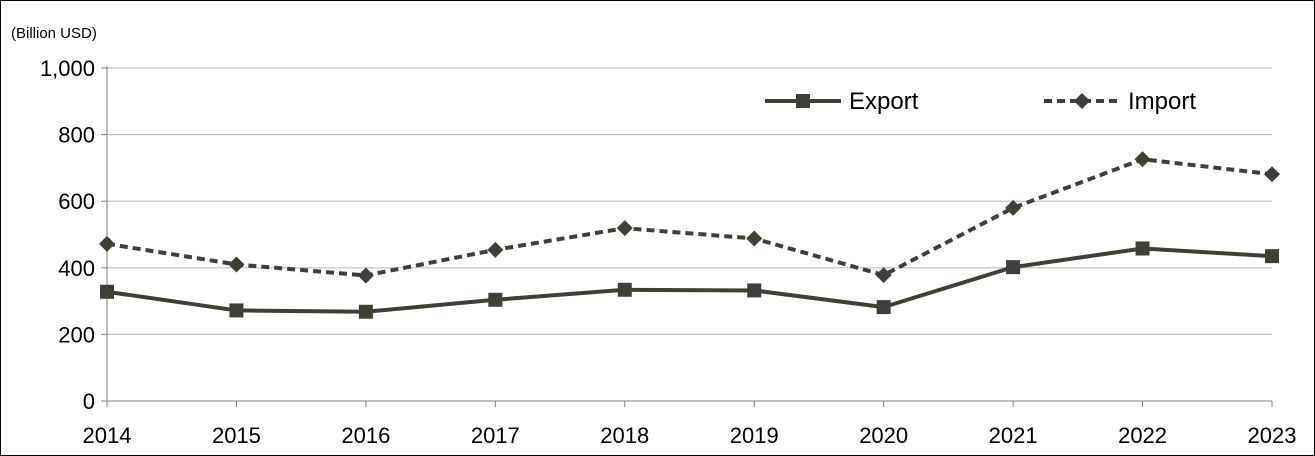 The image size is (1315, 456). Describe the element at coordinates (980, 101) in the screenshot. I see `legend: Export Import` at that location.